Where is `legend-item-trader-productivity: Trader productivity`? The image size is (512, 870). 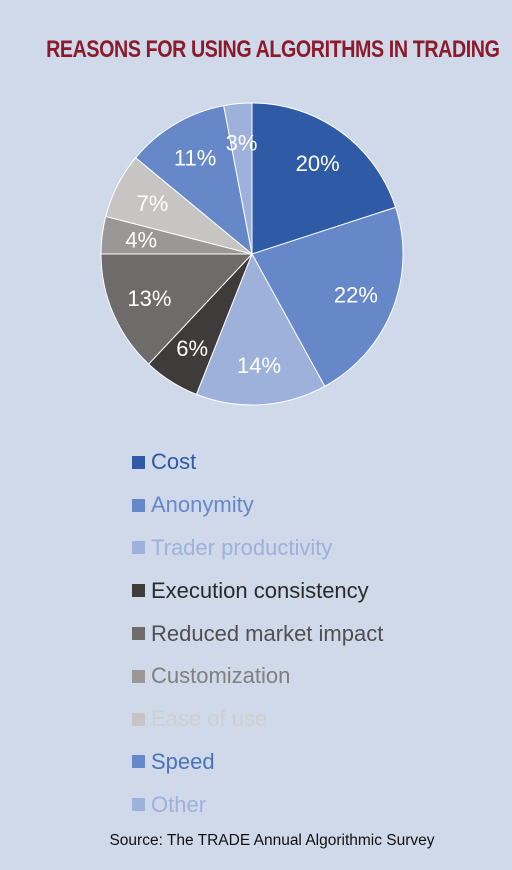
legend-item-trader-productivity: Trader productivity is located at coordinates (257, 548).